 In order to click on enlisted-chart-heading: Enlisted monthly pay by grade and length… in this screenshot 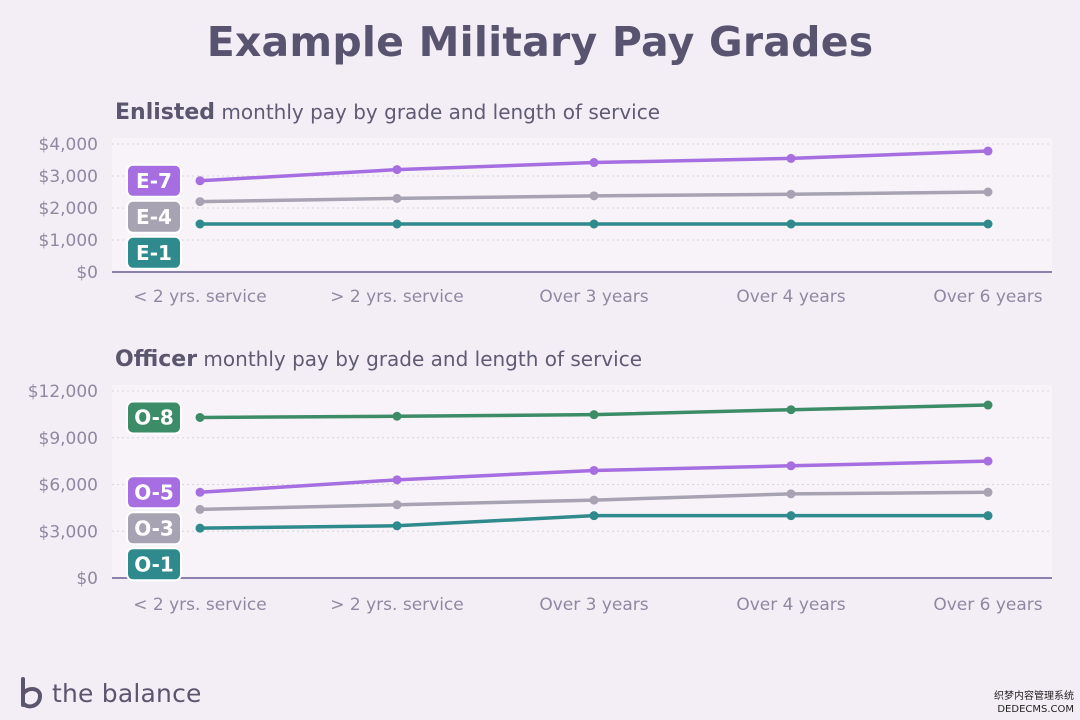, I will do `click(387, 112)`.